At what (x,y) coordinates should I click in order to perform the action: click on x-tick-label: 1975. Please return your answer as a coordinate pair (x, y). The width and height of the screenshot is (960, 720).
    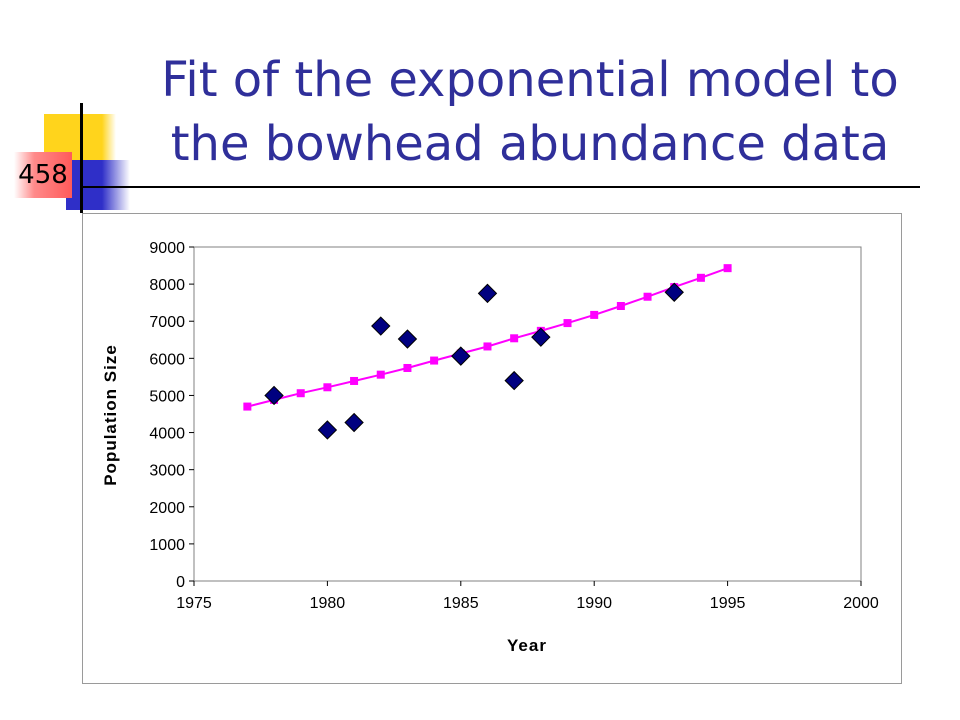
    Looking at the image, I should click on (194, 603).